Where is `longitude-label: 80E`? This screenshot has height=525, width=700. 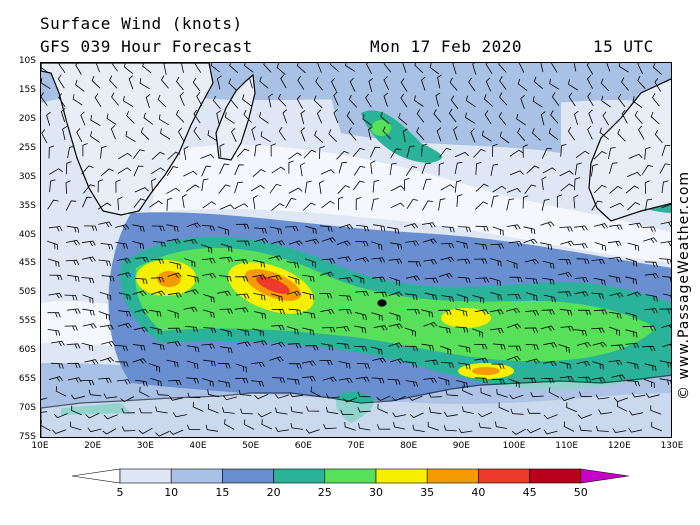
longitude-label: 80E is located at coordinates (409, 446).